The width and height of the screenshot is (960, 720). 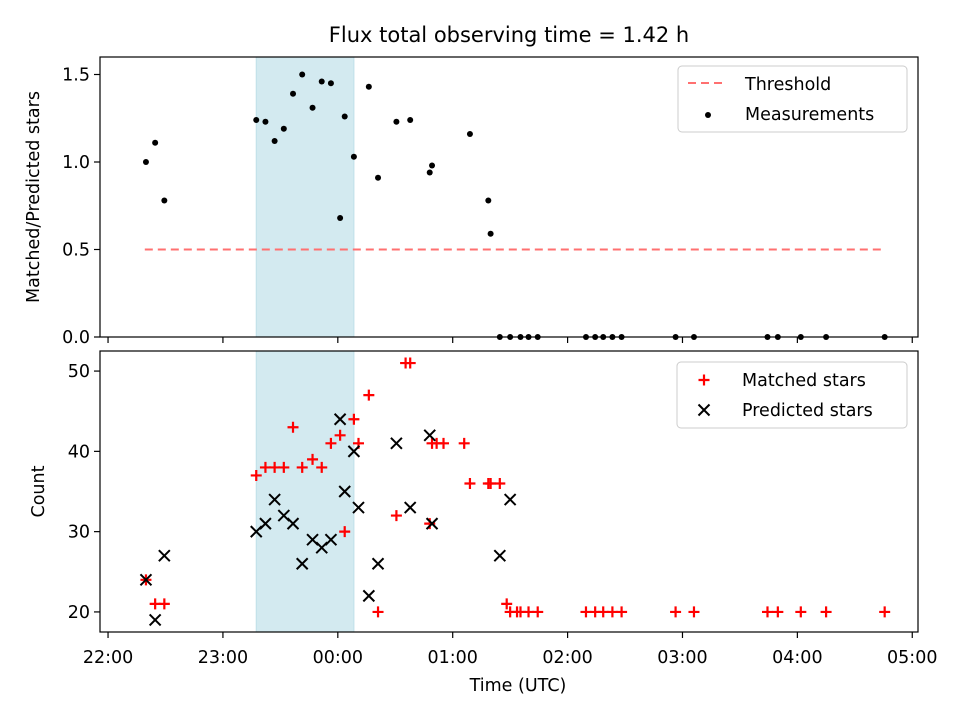 I want to click on x-tick-label: 00:00, so click(x=338, y=658).